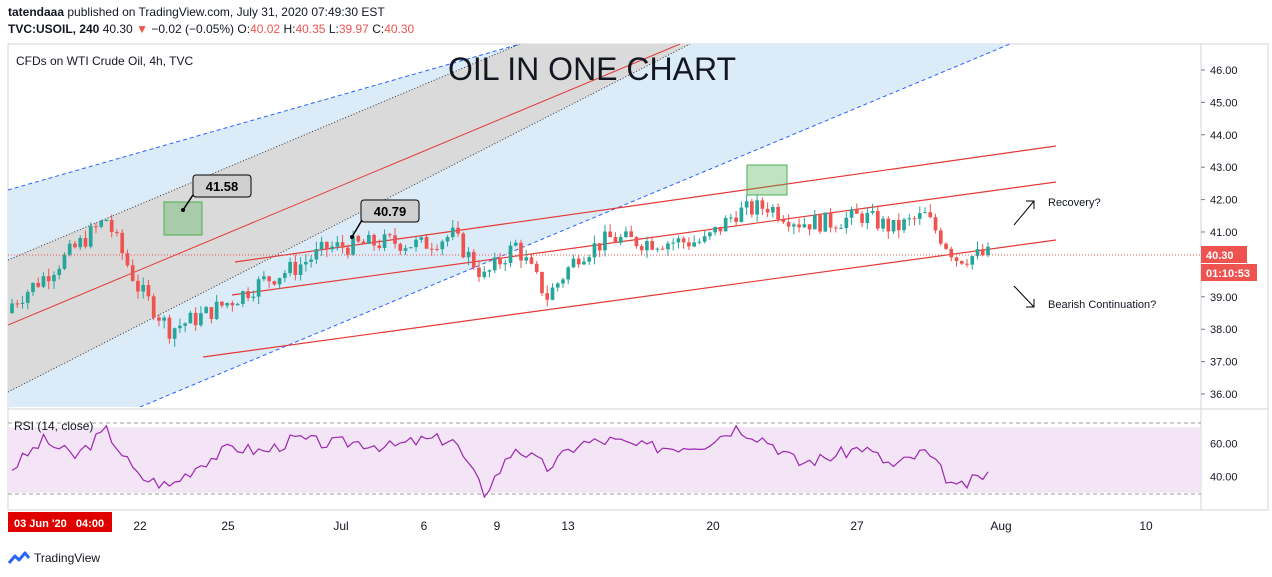 Image resolution: width=1272 pixels, height=577 pixels. Describe the element at coordinates (54, 29) in the screenshot. I see `symbol-name: TVC:USOIL, 240` at that location.